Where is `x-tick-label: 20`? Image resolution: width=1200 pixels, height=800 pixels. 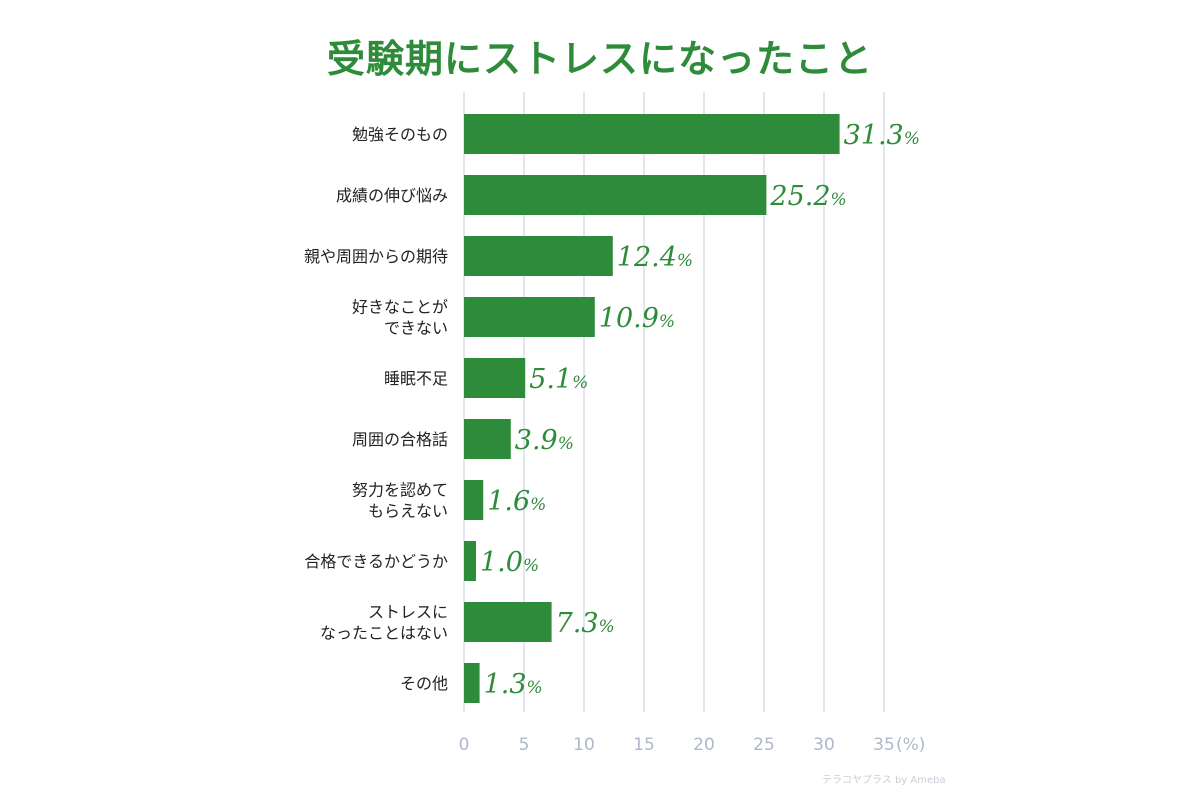
x-tick-label: 20 is located at coordinates (704, 745).